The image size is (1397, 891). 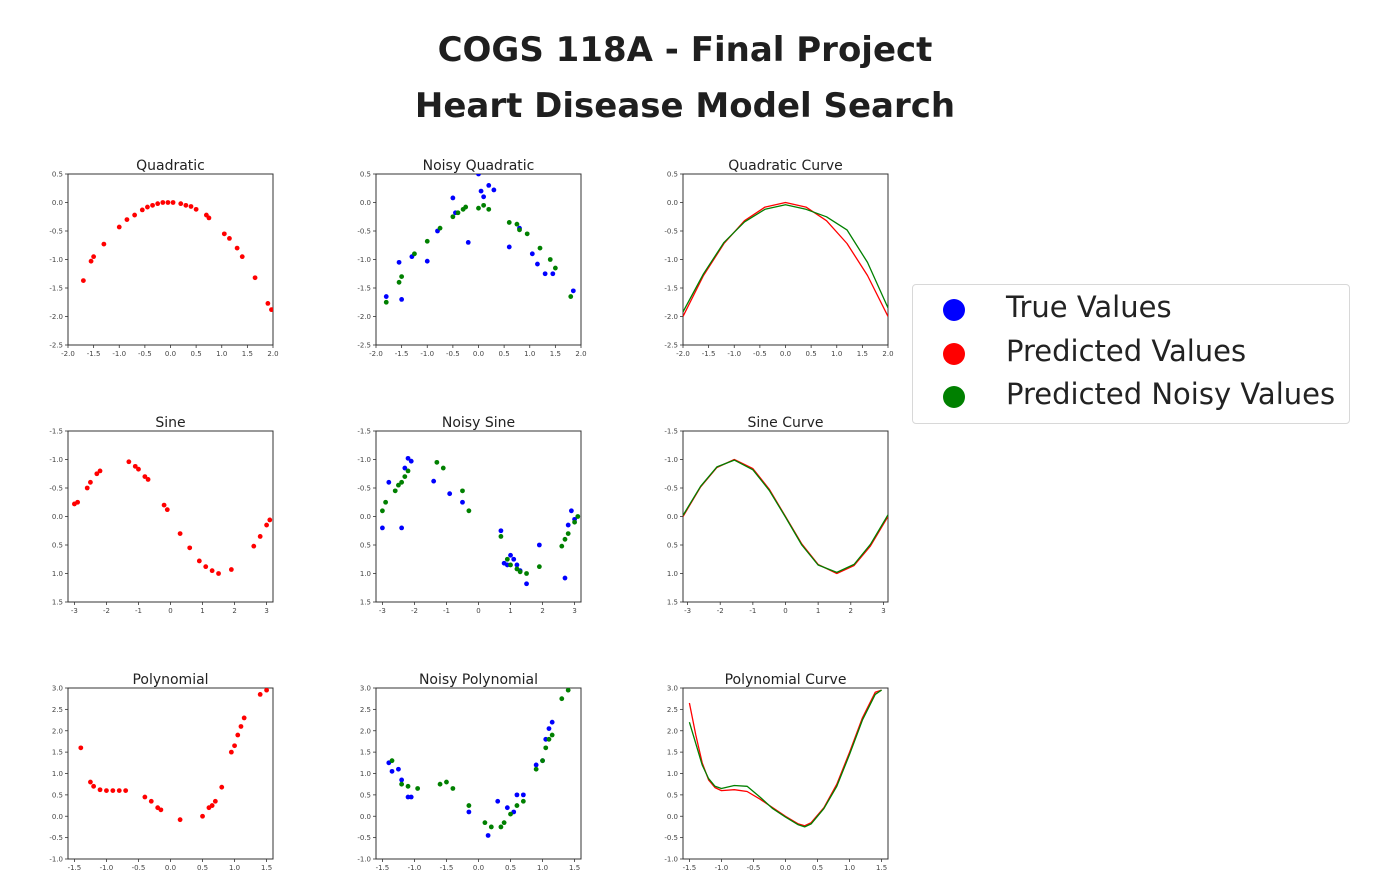 I want to click on y-tick-label: 1.5, so click(x=57, y=603).